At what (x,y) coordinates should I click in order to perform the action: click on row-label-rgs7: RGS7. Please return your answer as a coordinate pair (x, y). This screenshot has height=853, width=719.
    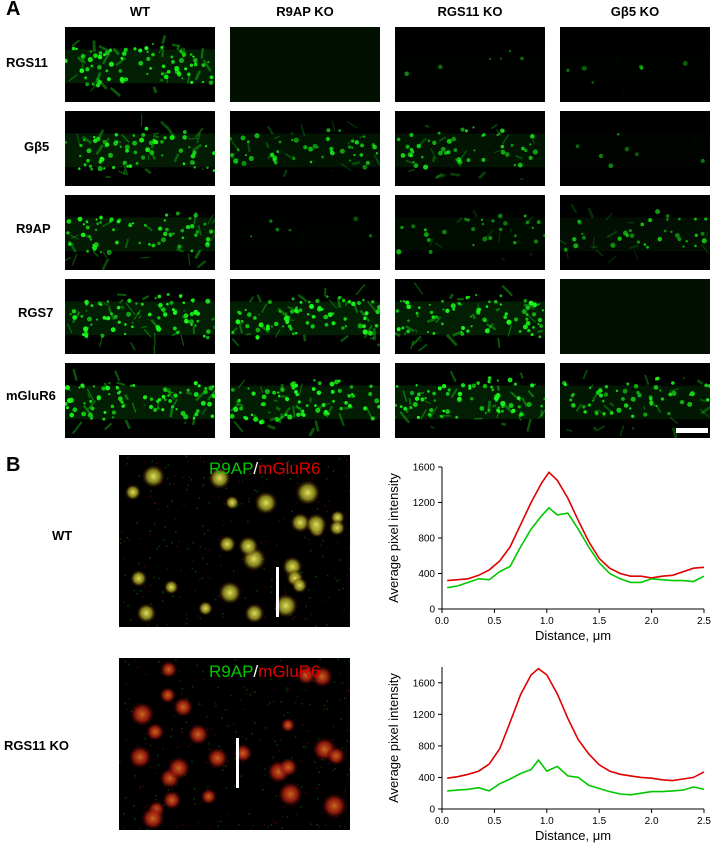
    Looking at the image, I should click on (36, 312).